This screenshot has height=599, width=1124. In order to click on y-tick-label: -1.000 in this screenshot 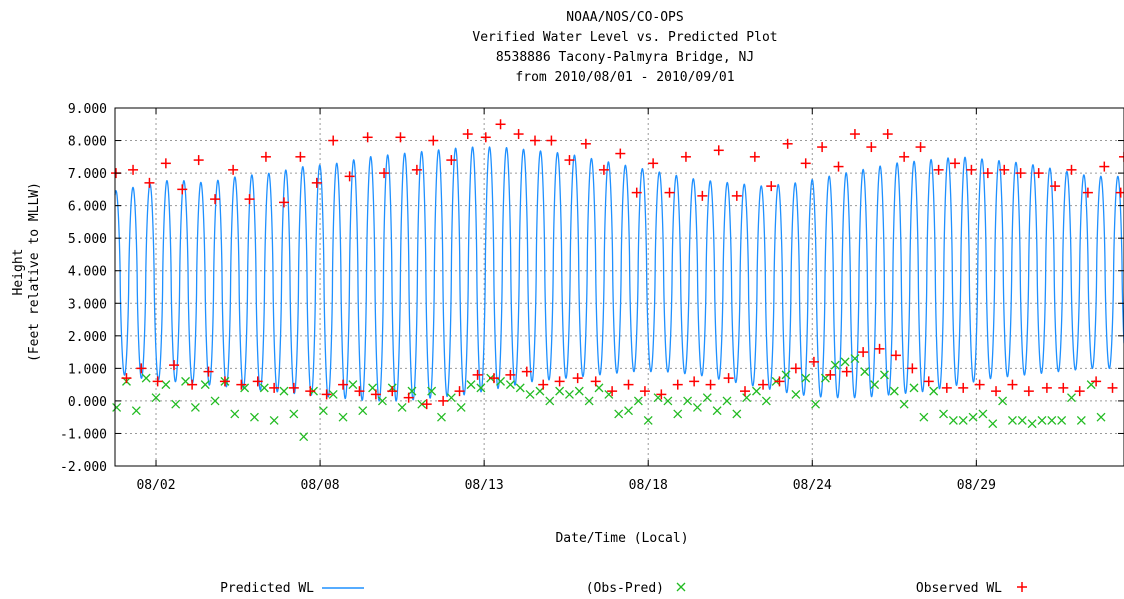, I will do `click(83, 434)`.